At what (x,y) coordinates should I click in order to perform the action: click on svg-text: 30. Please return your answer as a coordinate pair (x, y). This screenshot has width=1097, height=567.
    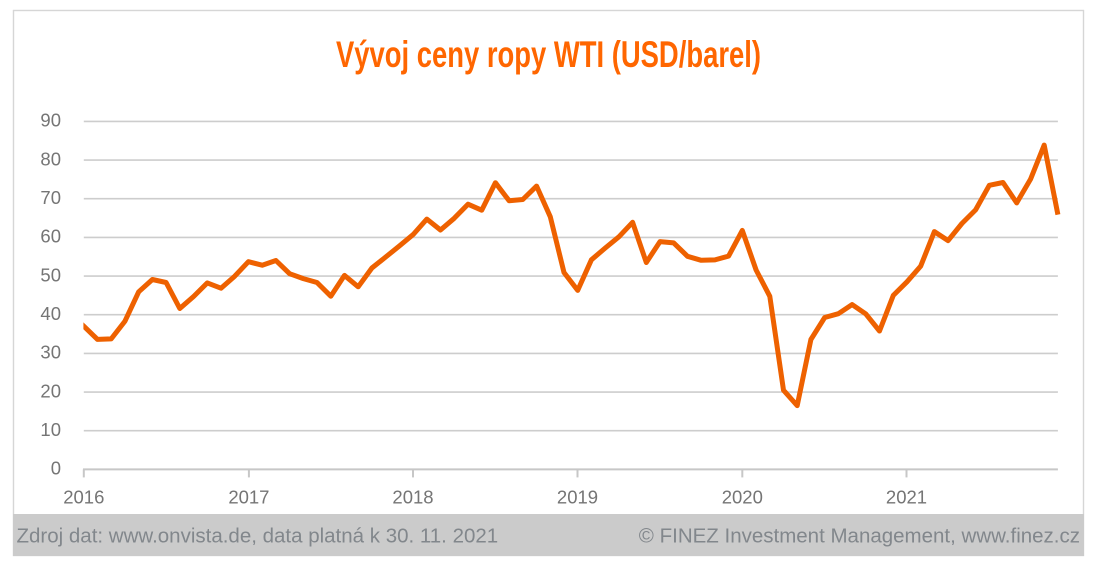
    Looking at the image, I should click on (50, 352).